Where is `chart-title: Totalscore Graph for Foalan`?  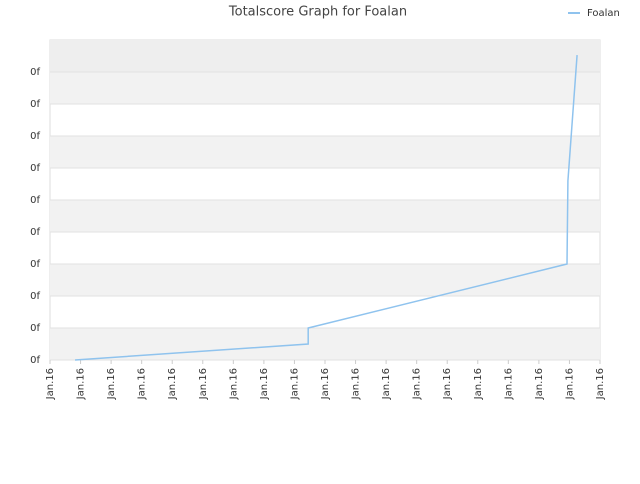 chart-title: Totalscore Graph for Foalan is located at coordinates (317, 12).